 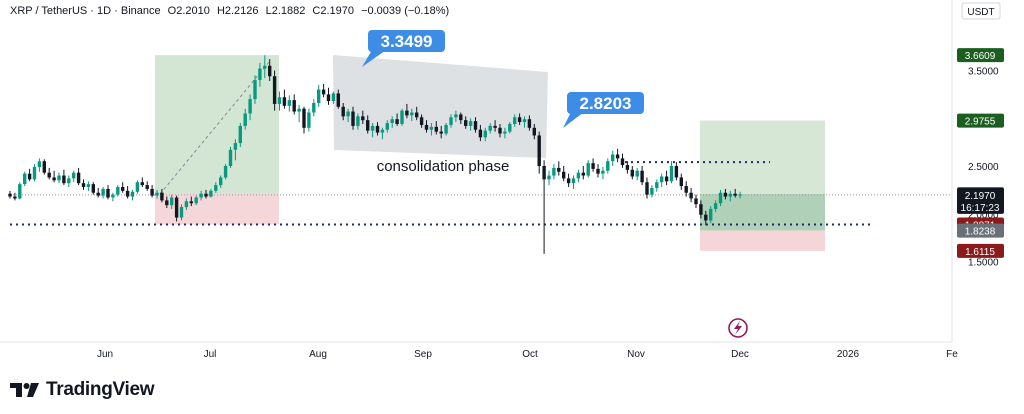 What do you see at coordinates (981, 11) in the screenshot?
I see `currency-box` at bounding box center [981, 11].